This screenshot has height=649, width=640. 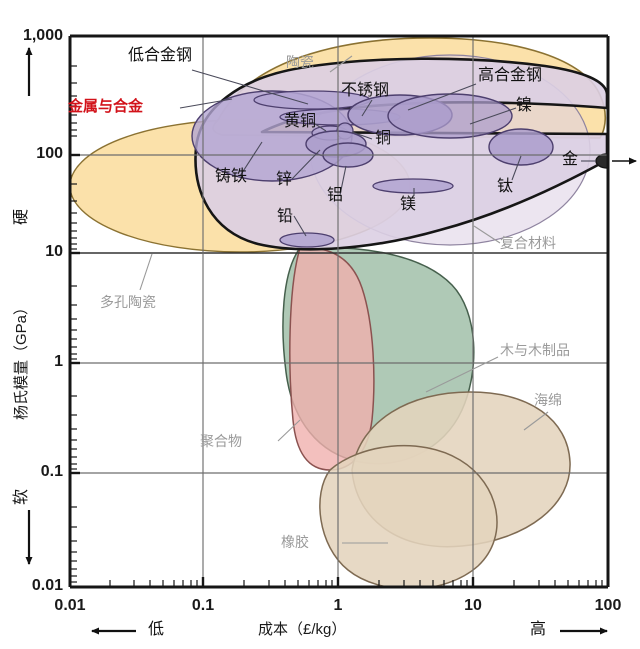 I want to click on label-rubber: 橡胶, so click(x=295, y=542).